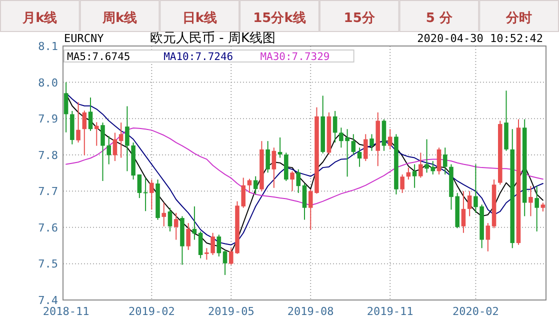 This screenshot has width=559, height=335. Describe the element at coordinates (48, 83) in the screenshot. I see `y-tick-label: 8.0` at that location.